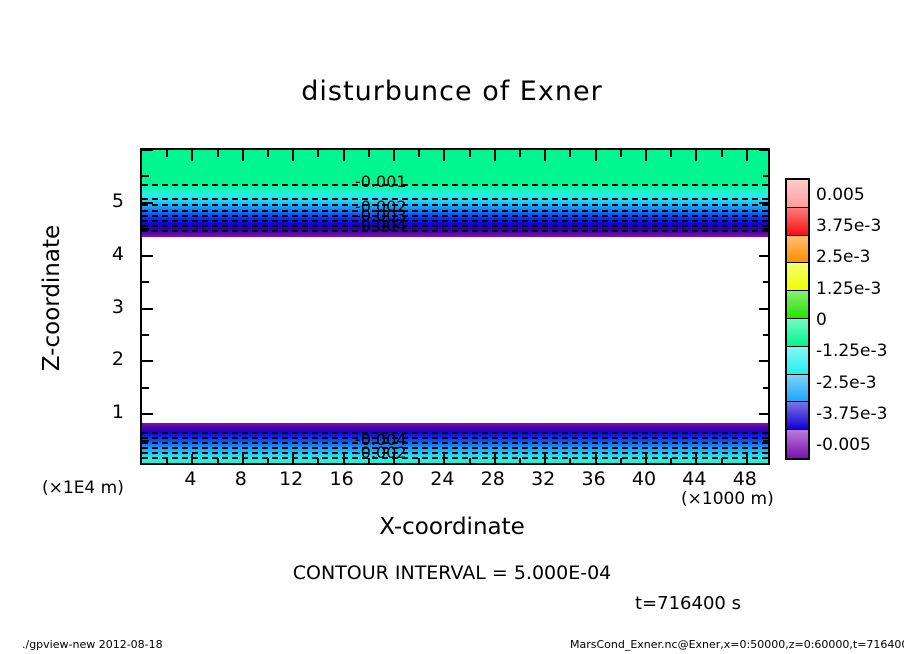 The image size is (904, 654). I want to click on x-tick-label: 40, so click(644, 479).